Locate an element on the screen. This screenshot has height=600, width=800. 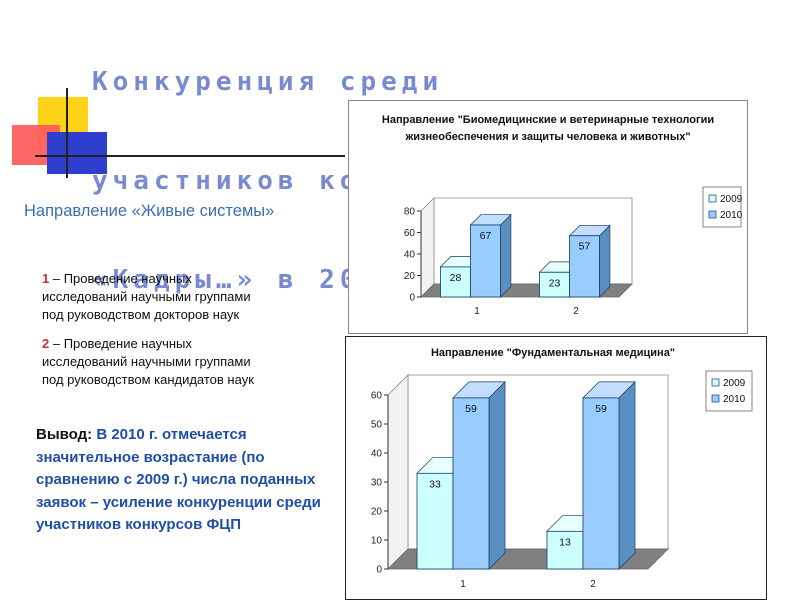
chart1-legend-box is located at coordinates (722, 207).